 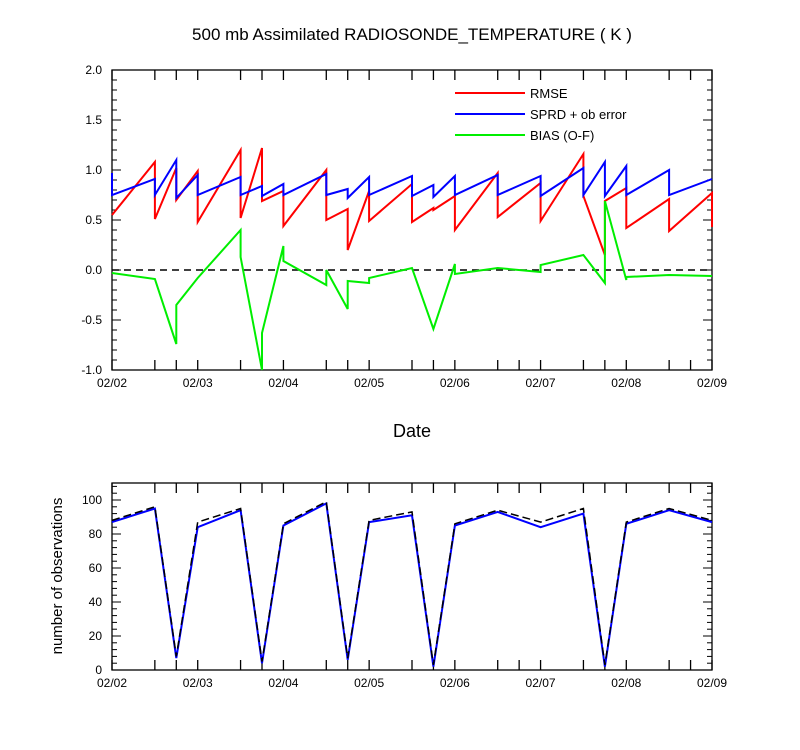 I want to click on legend-label: RMSE, so click(x=549, y=93).